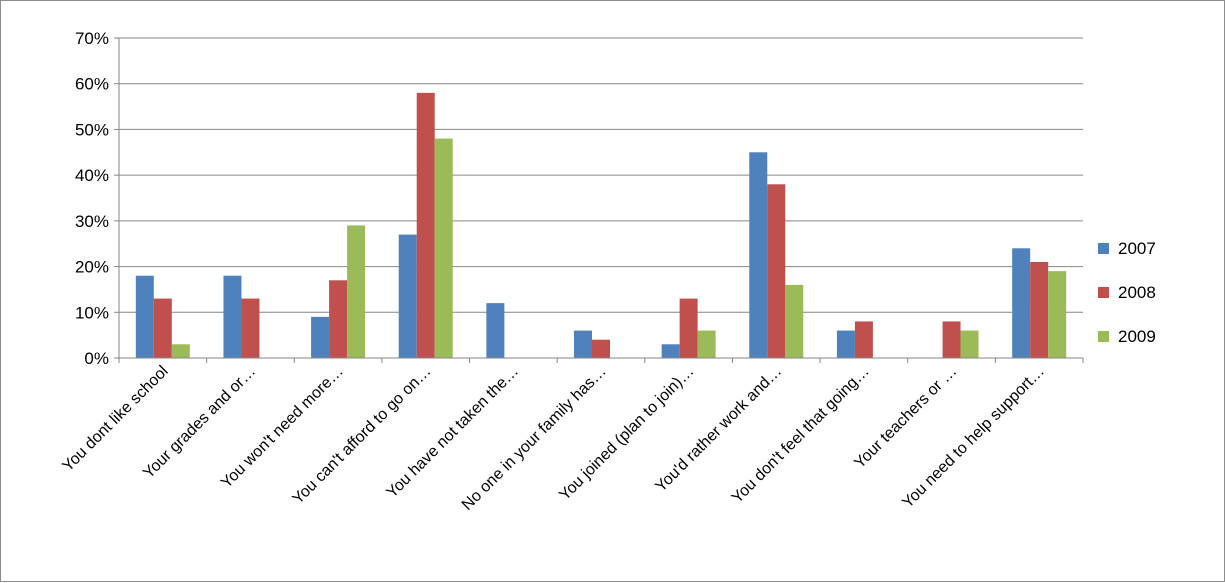  I want to click on y-tick-labels: 0% 10% 20% 30% 40% 50% 60% 70%, so click(92, 198).